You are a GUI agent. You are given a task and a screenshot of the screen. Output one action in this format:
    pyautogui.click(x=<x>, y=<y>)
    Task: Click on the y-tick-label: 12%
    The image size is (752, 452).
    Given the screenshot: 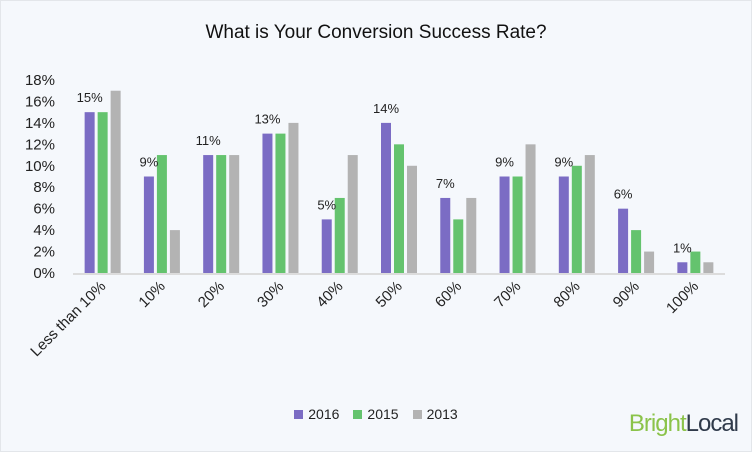 What is the action you would take?
    pyautogui.click(x=40, y=144)
    